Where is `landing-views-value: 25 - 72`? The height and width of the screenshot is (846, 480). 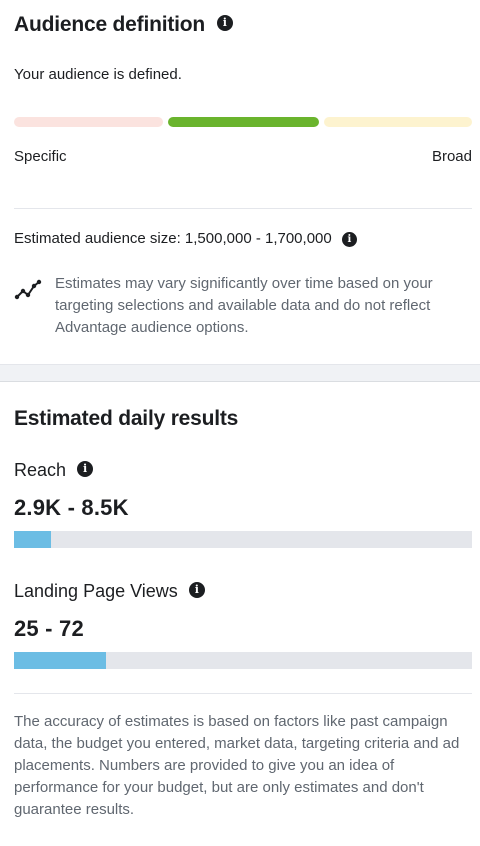 landing-views-value: 25 - 72 is located at coordinates (49, 628).